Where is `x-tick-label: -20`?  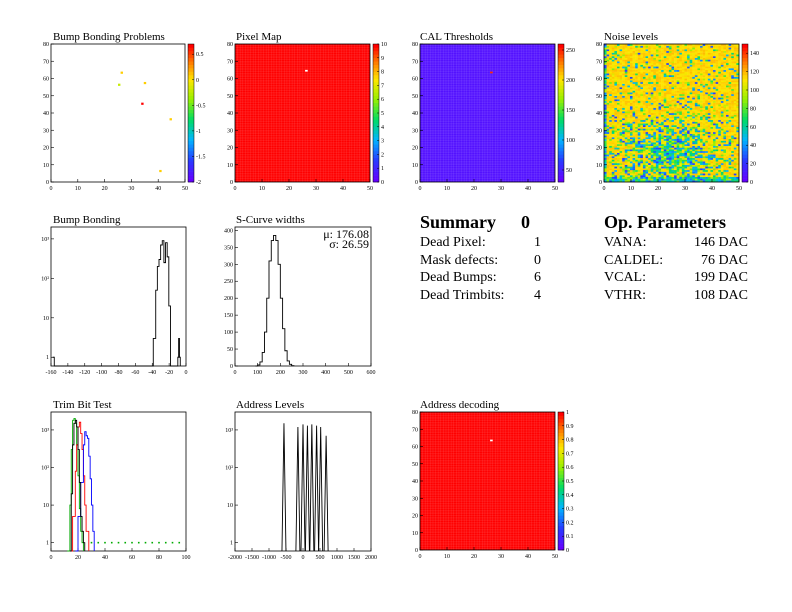
x-tick-label: -20 is located at coordinates (169, 373).